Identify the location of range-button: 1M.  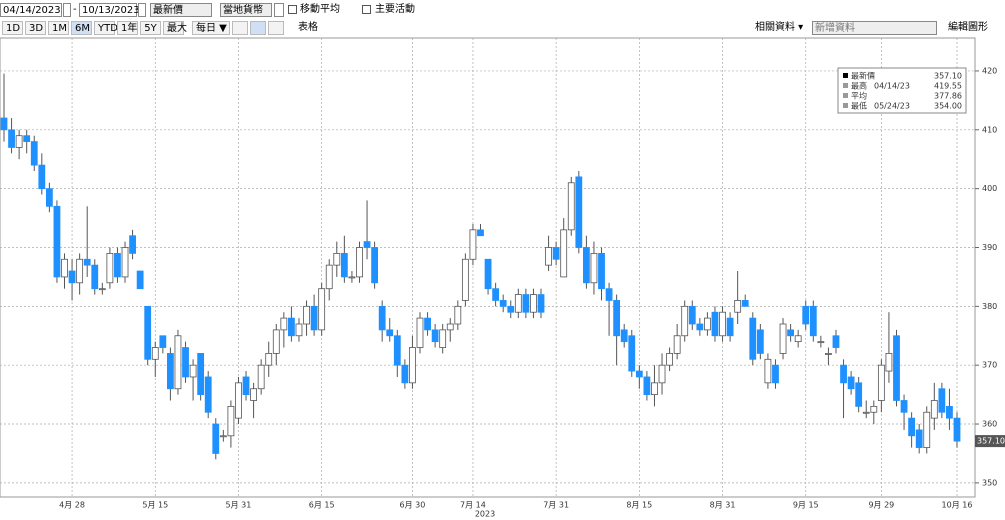
(58, 28).